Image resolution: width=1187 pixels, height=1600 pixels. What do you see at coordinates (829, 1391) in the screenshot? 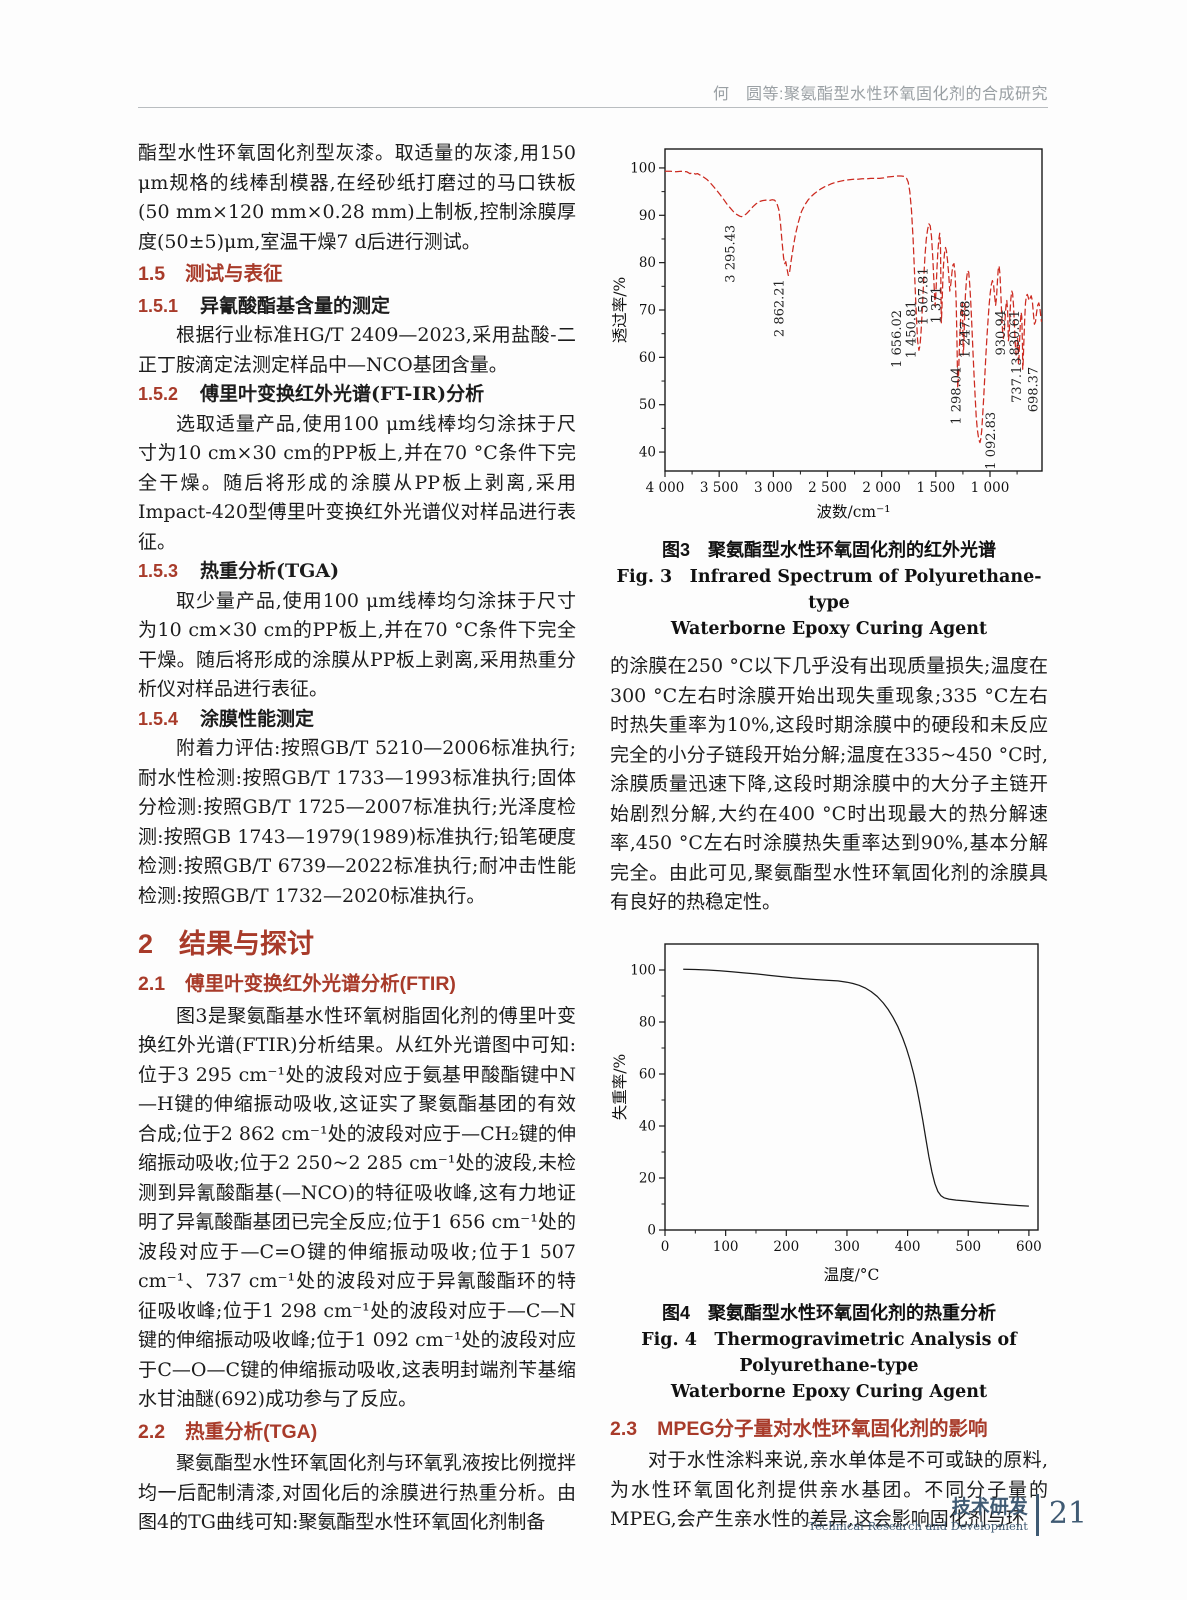
I see `figure-4-caption-en-line2: Waterborne Epoxy Curing Agent` at bounding box center [829, 1391].